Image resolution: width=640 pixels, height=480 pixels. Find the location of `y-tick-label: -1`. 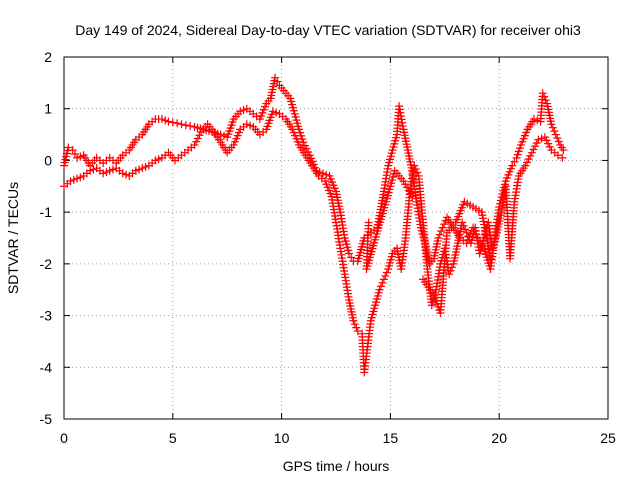

y-tick-label: -1 is located at coordinates (46, 212).